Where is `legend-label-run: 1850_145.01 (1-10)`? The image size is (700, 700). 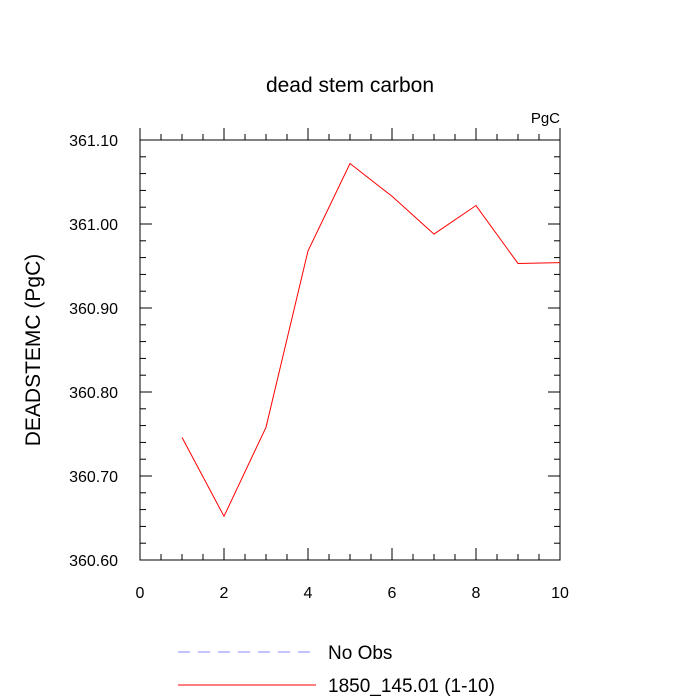
legend-label-run: 1850_145.01 (1-10) is located at coordinates (411, 686).